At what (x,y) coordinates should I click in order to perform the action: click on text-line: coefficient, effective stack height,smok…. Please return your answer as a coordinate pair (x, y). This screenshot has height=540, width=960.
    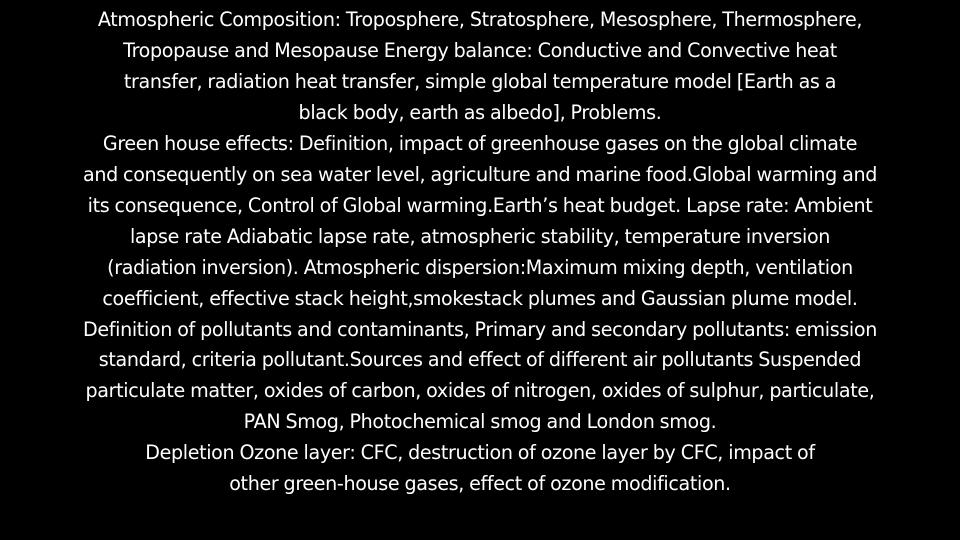
    Looking at the image, I should click on (480, 298).